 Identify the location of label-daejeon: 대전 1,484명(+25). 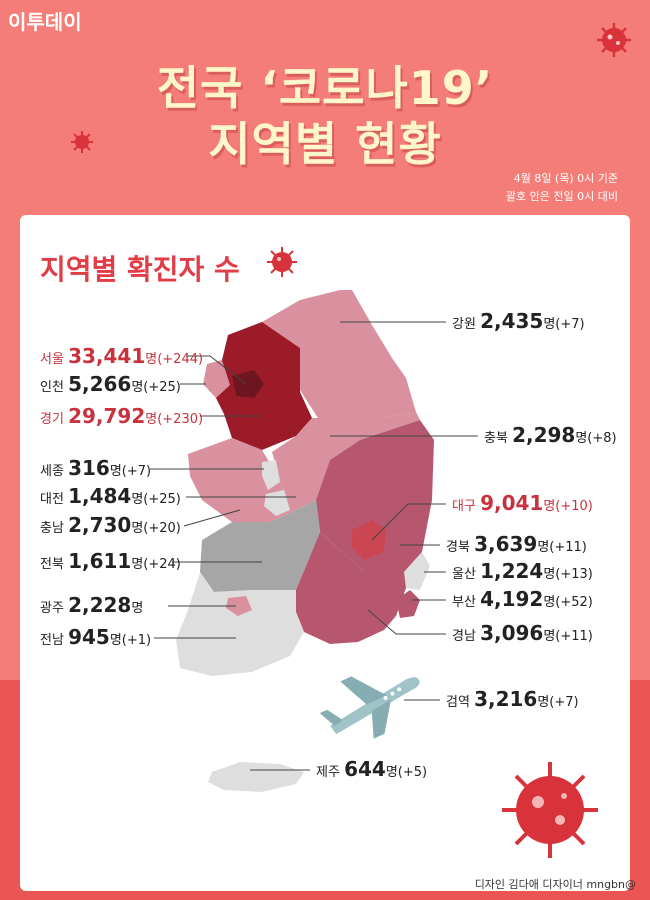
(110, 498).